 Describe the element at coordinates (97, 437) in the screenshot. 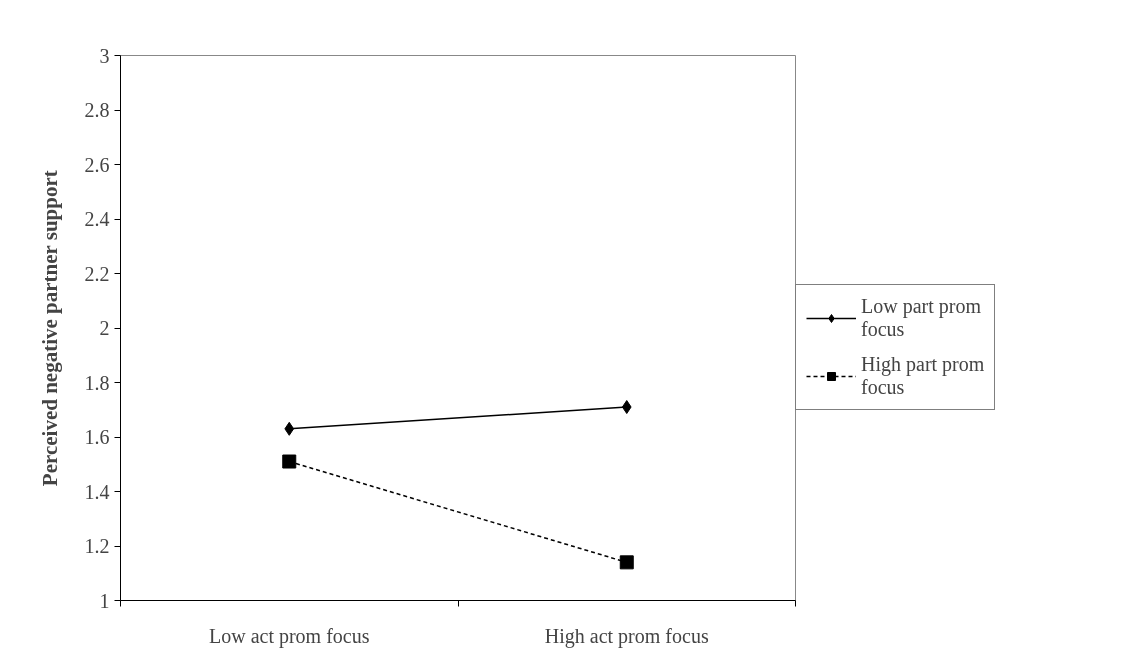

I see `y-tick-label: 1.6` at that location.